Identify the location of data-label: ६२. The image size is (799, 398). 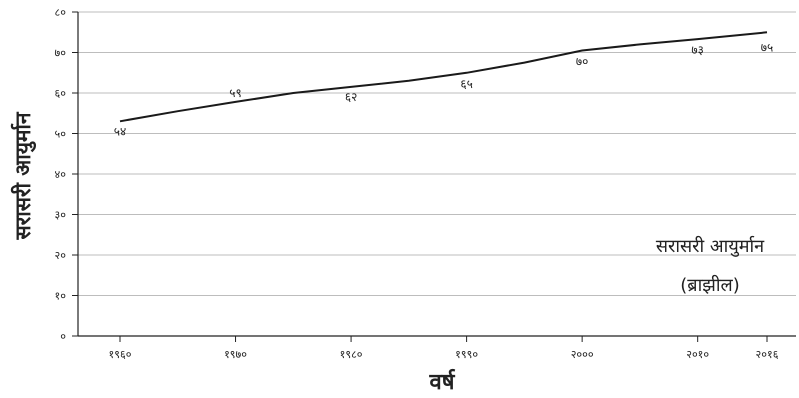
(351, 97).